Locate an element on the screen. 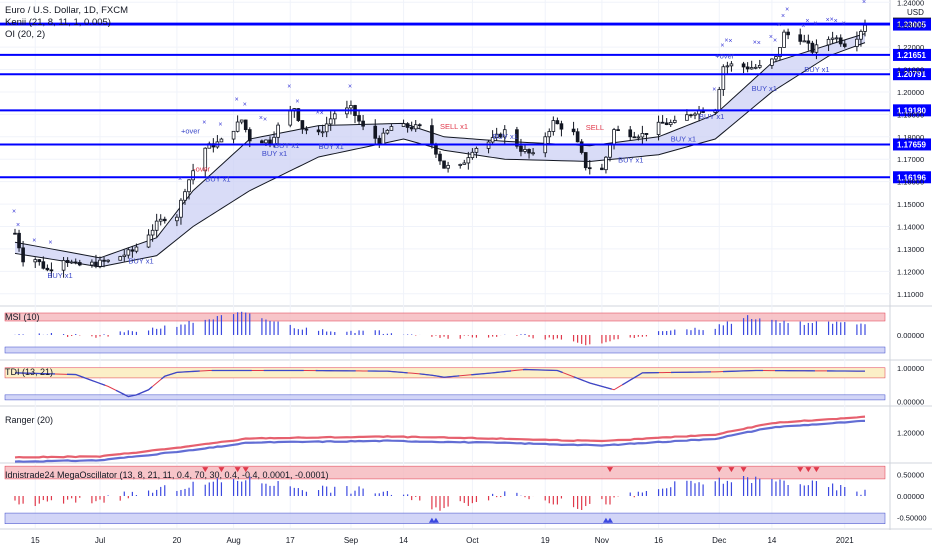 The image size is (932, 550). msi-label: MSI (10) is located at coordinates (22, 317).